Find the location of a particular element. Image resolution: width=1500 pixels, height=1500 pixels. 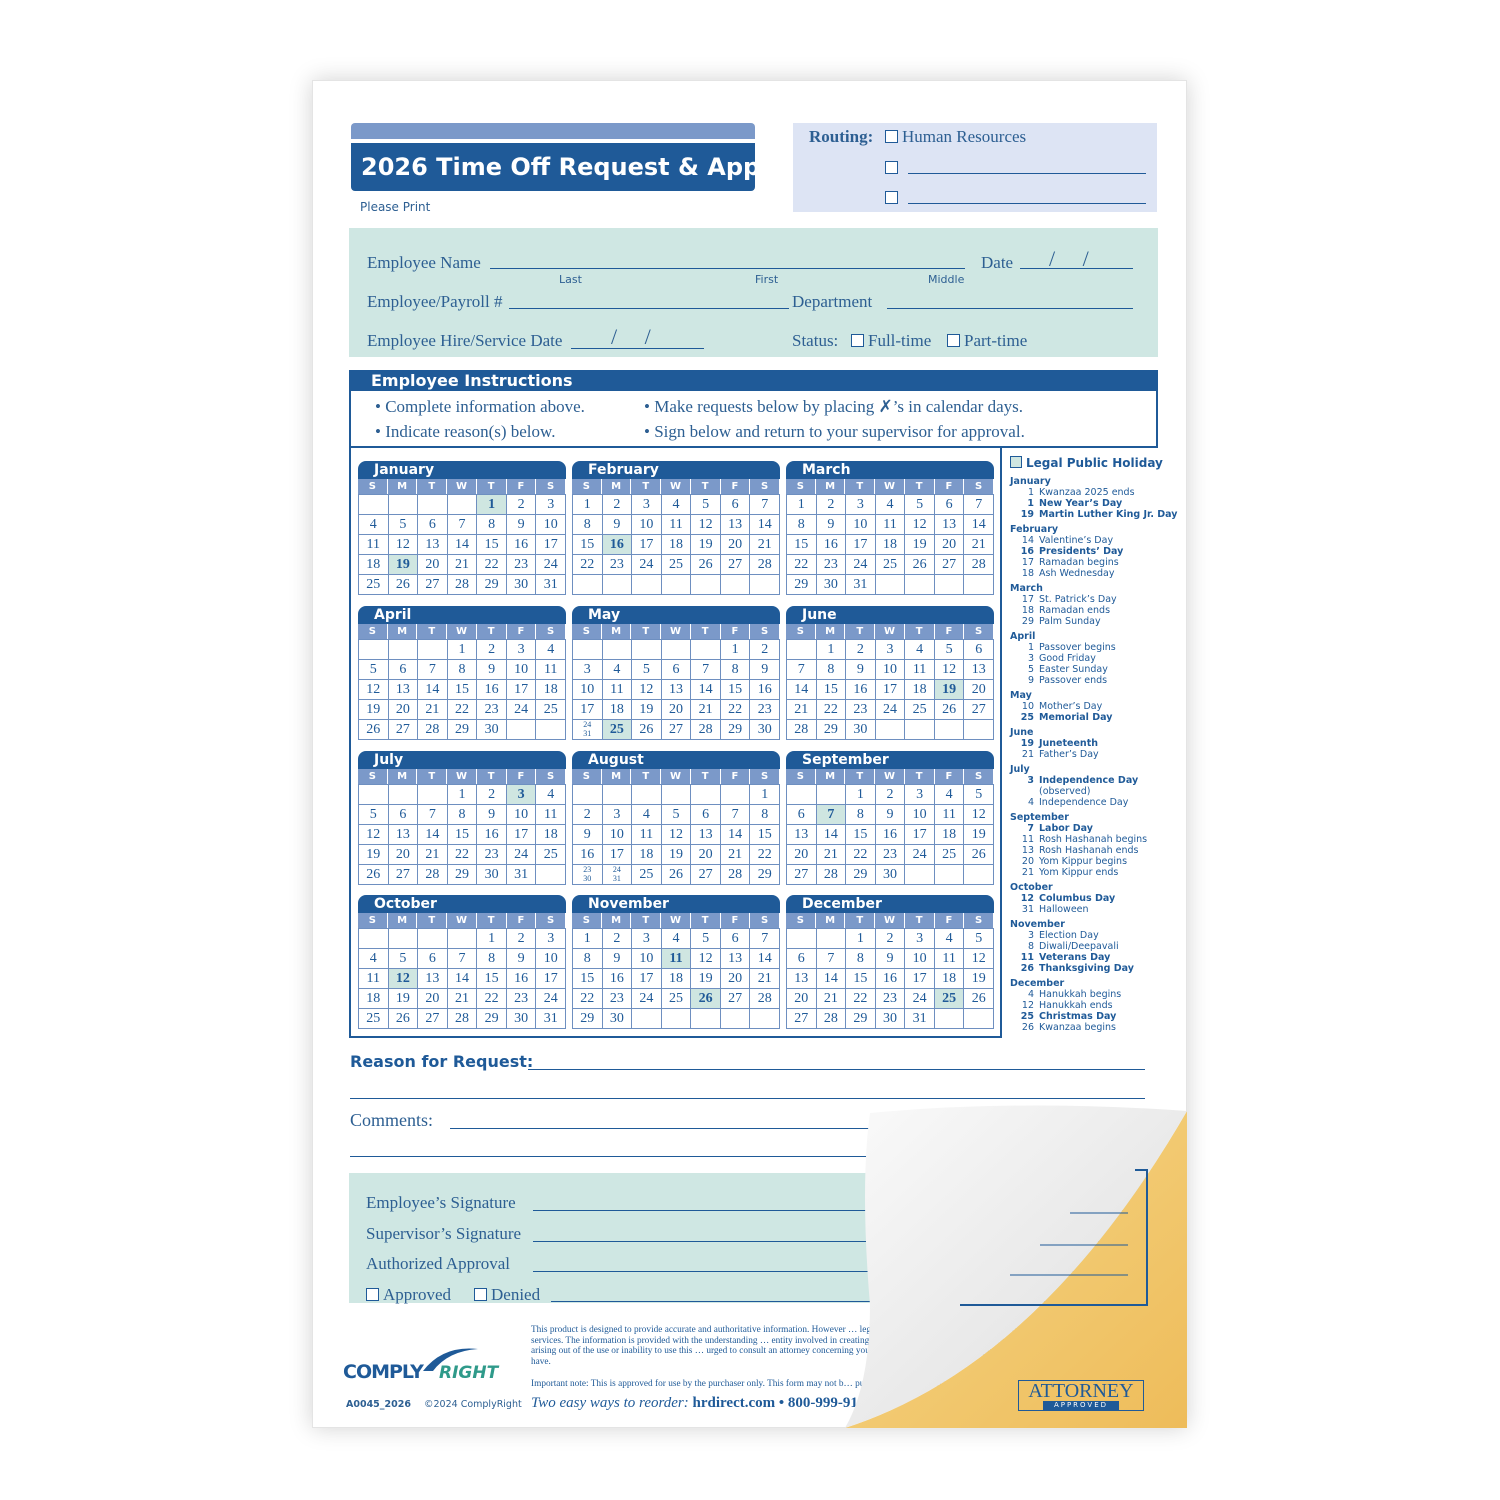

approved-option: Approved is located at coordinates (408, 1295).